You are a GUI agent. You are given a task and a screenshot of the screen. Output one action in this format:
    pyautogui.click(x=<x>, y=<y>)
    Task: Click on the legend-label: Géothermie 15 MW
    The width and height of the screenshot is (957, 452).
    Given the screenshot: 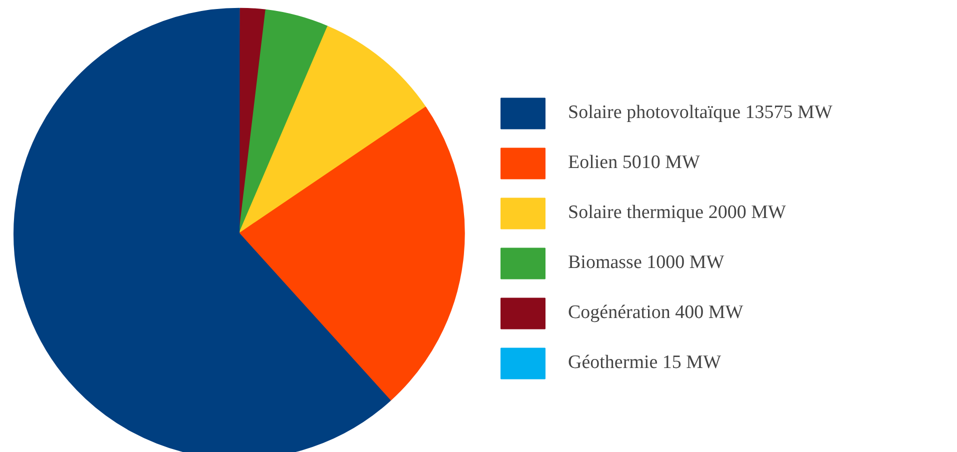 What is the action you would take?
    pyautogui.click(x=645, y=363)
    